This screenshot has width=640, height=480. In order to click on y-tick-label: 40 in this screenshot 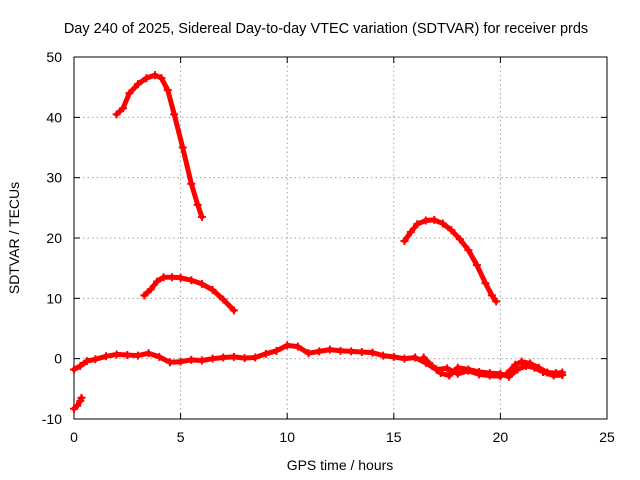, I will do `click(54, 117)`.